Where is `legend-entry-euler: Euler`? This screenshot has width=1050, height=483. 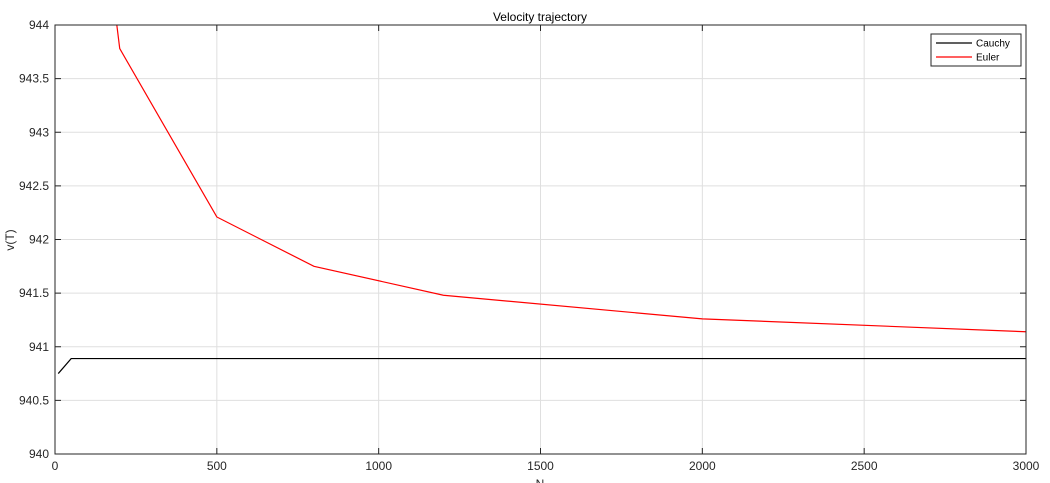
legend-entry-euler: Euler is located at coordinates (988, 58).